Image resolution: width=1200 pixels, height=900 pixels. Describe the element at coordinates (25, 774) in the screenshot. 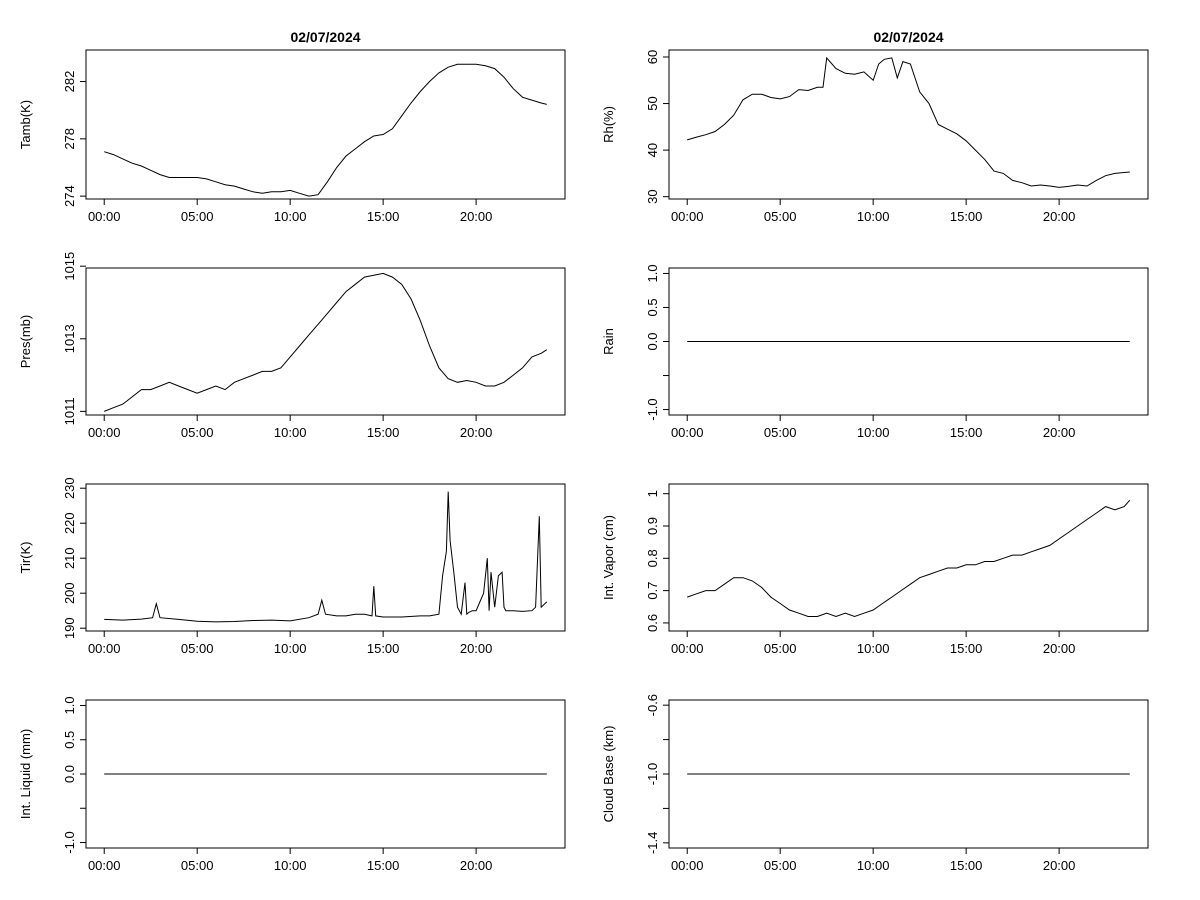

I see `y-axis-label: Int. Liquid (mm)` at that location.